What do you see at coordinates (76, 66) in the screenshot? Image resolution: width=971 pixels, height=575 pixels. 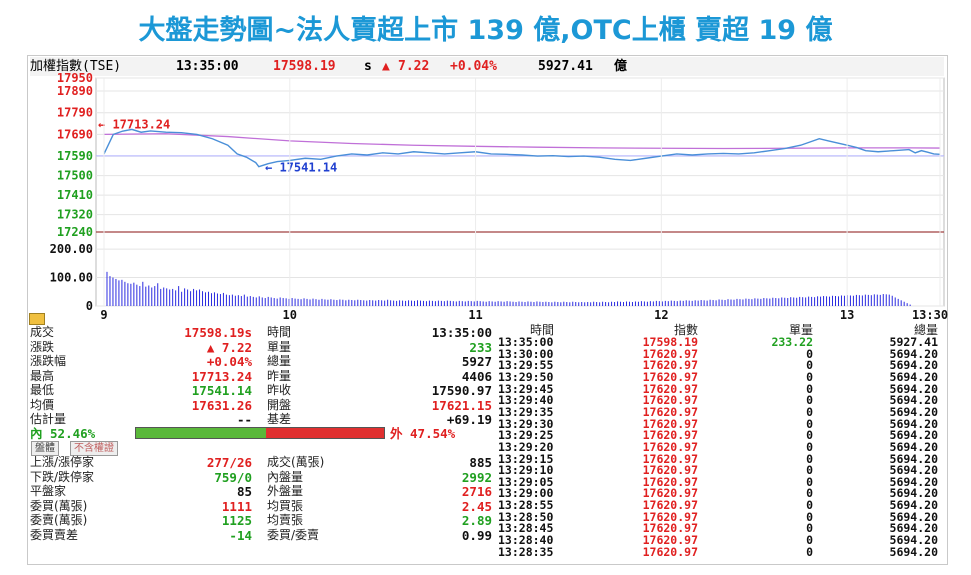 I see `index-name: 加權指數(TSE)` at bounding box center [76, 66].